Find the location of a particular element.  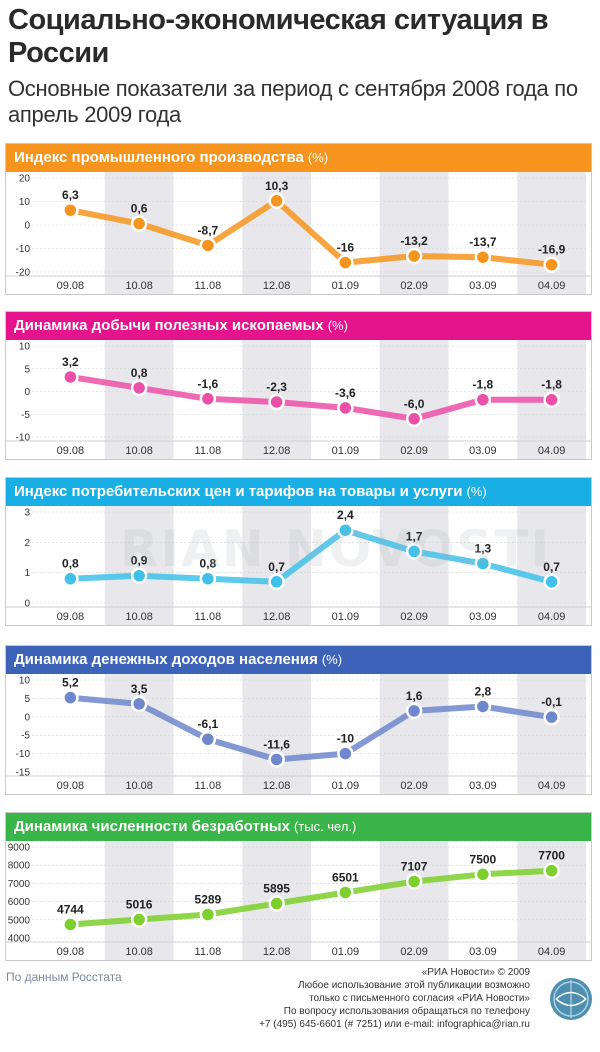

data-label: -6,1 is located at coordinates (208, 724).